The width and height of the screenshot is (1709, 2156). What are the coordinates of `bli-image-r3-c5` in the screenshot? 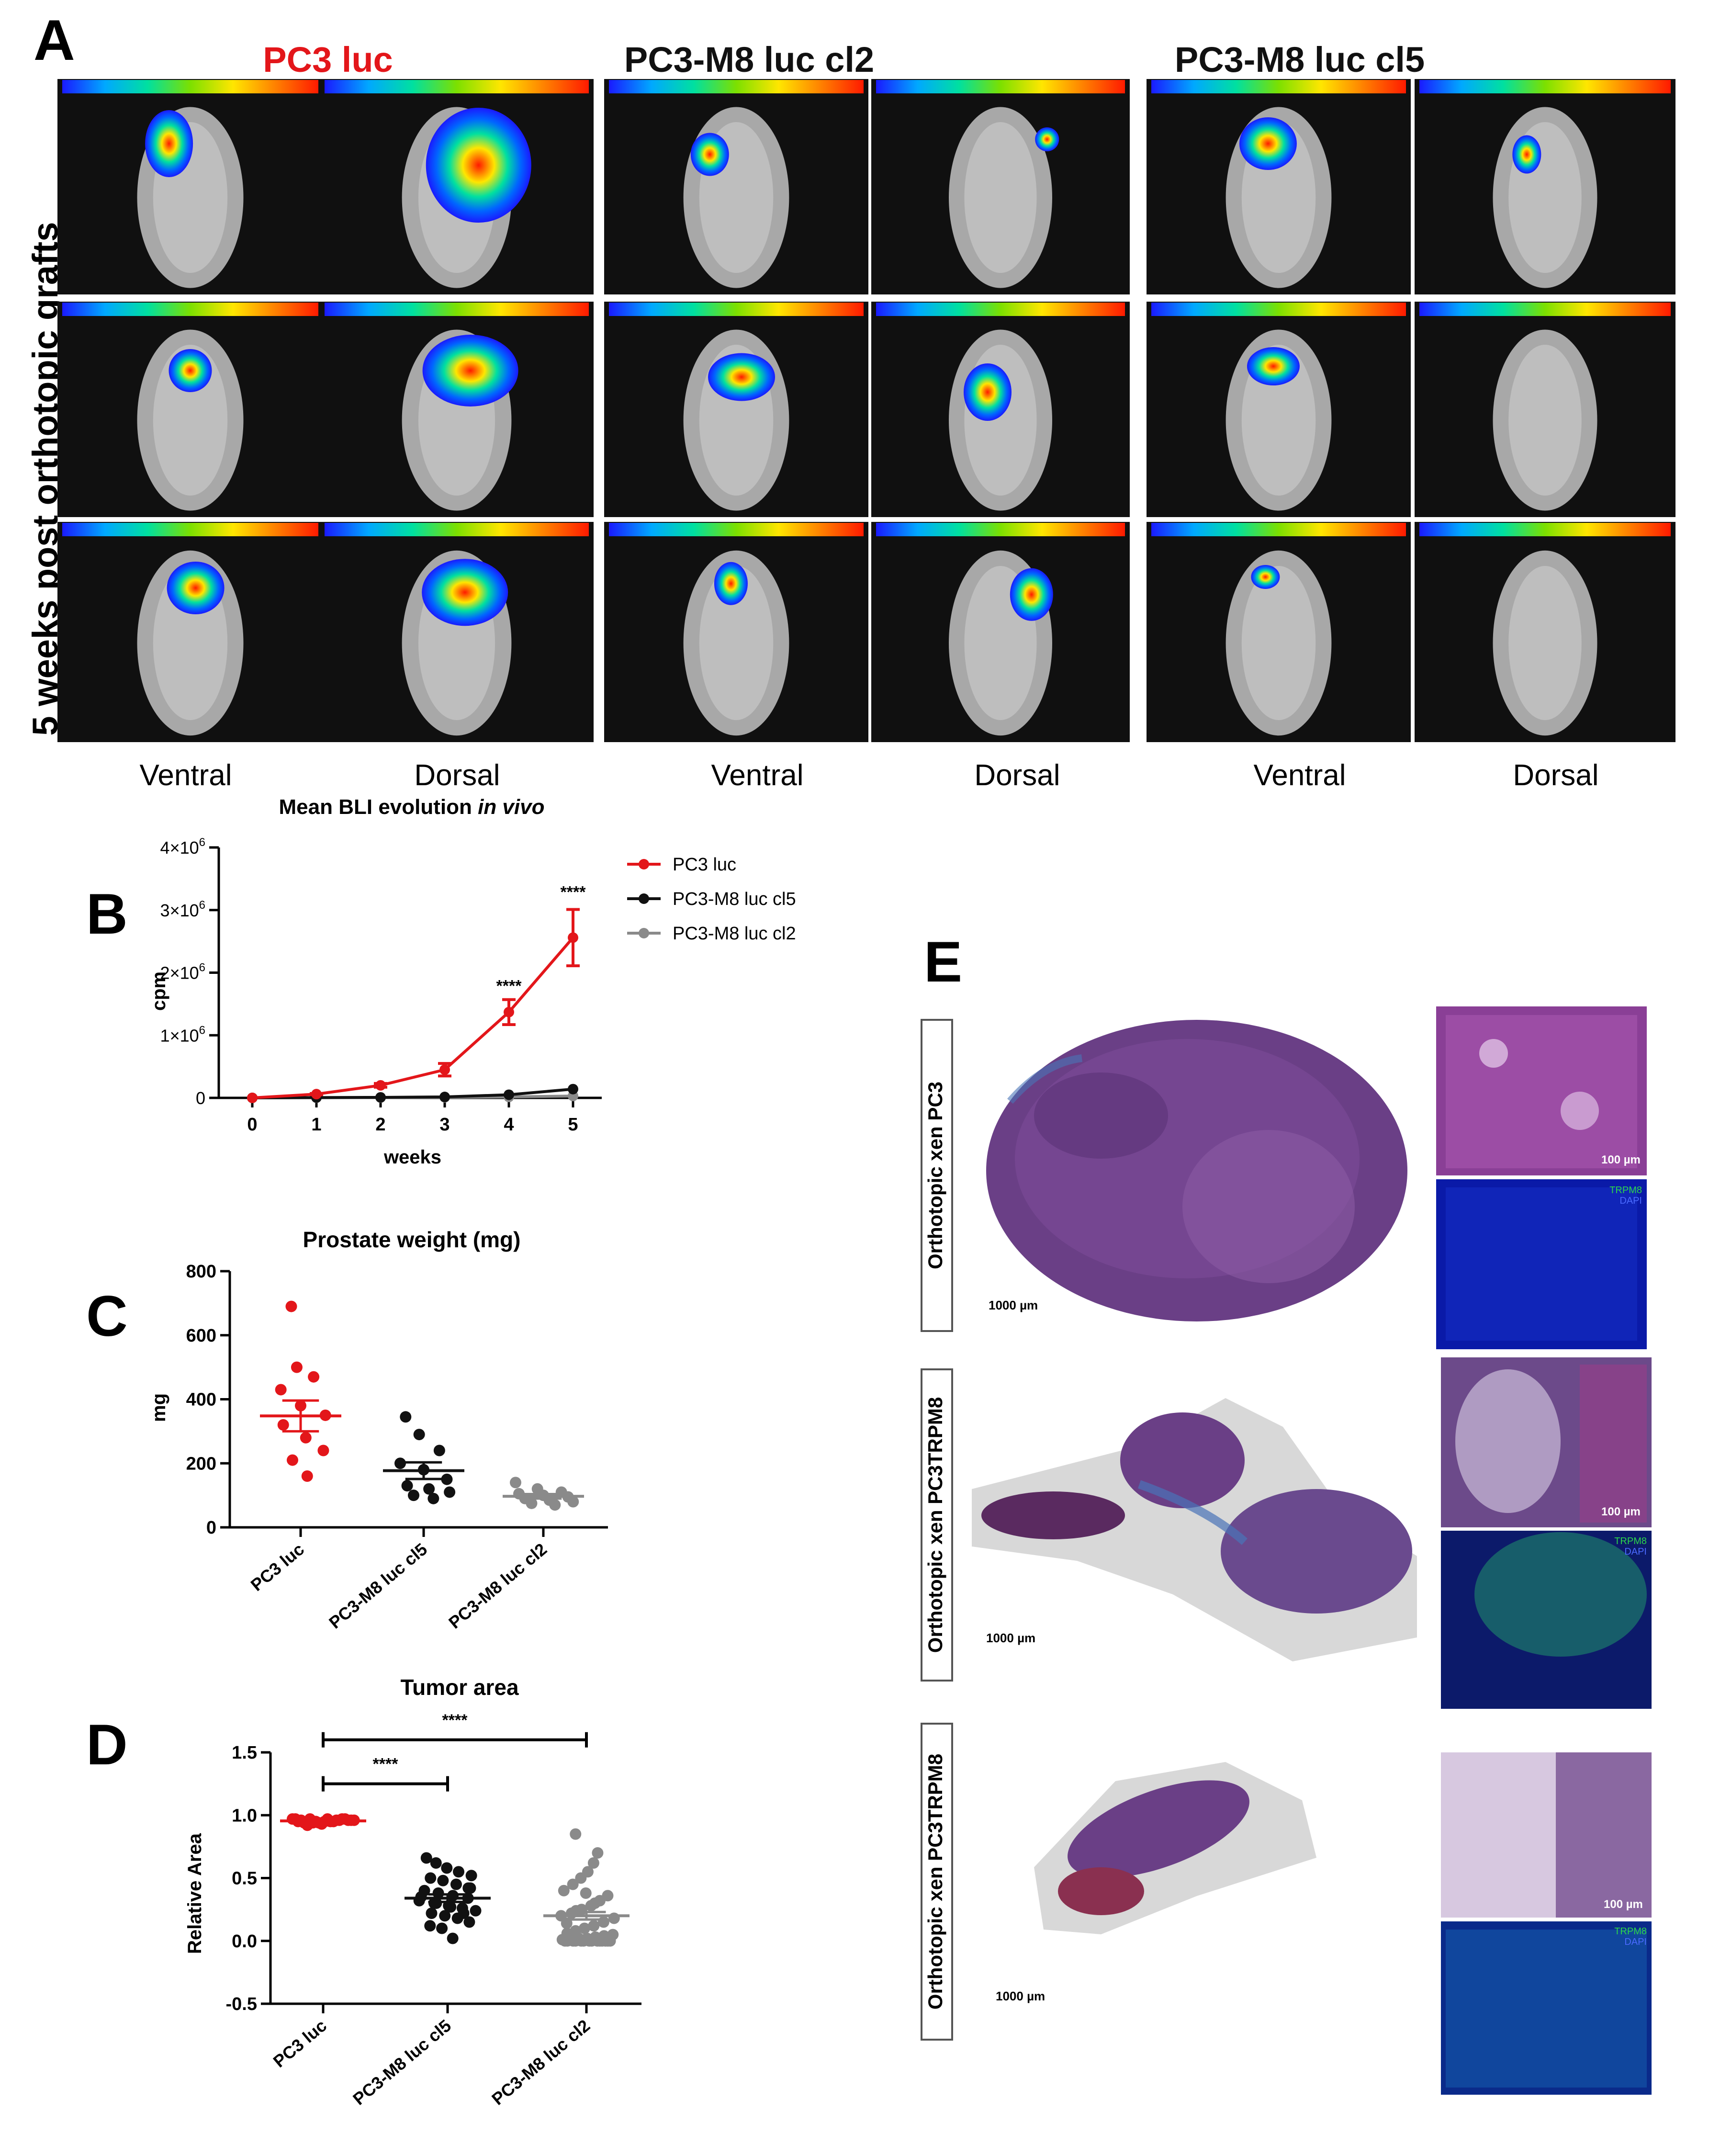 It's located at (1279, 632).